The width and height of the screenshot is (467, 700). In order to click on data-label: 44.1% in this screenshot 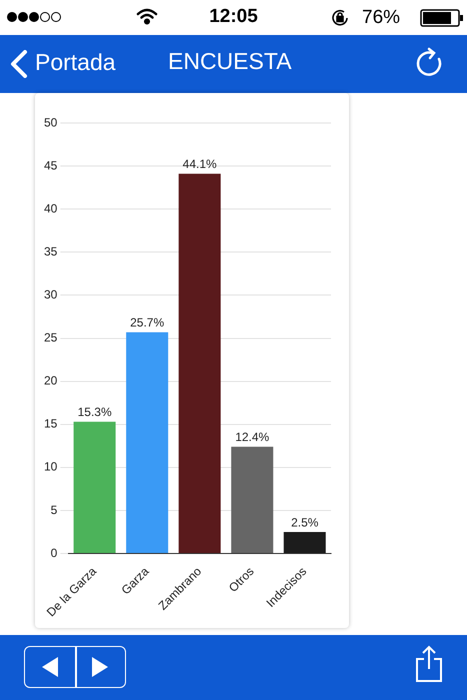, I will do `click(200, 164)`.